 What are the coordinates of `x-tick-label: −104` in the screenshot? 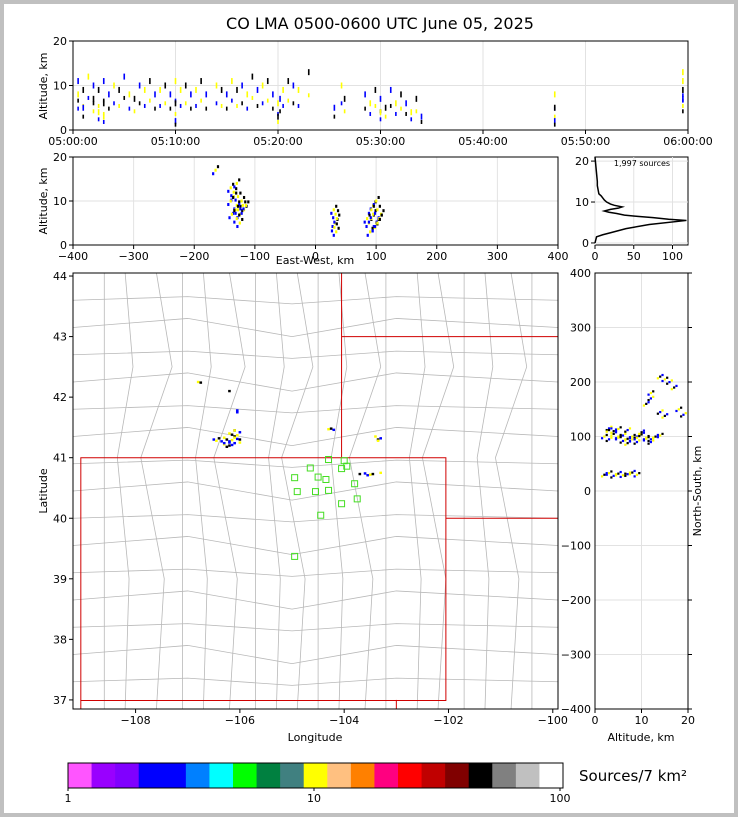 It's located at (344, 720).